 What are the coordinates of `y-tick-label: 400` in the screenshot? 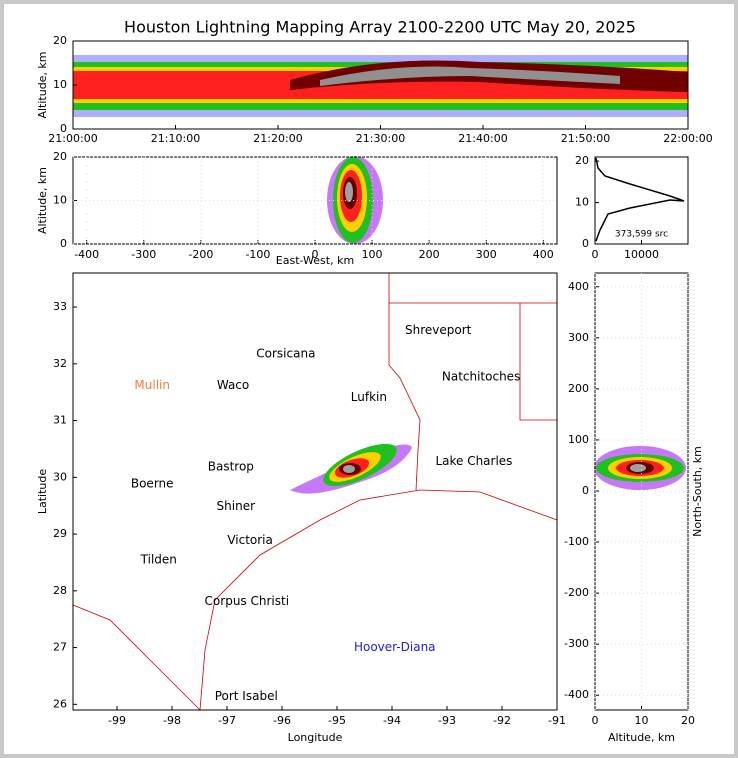 It's located at (578, 286).